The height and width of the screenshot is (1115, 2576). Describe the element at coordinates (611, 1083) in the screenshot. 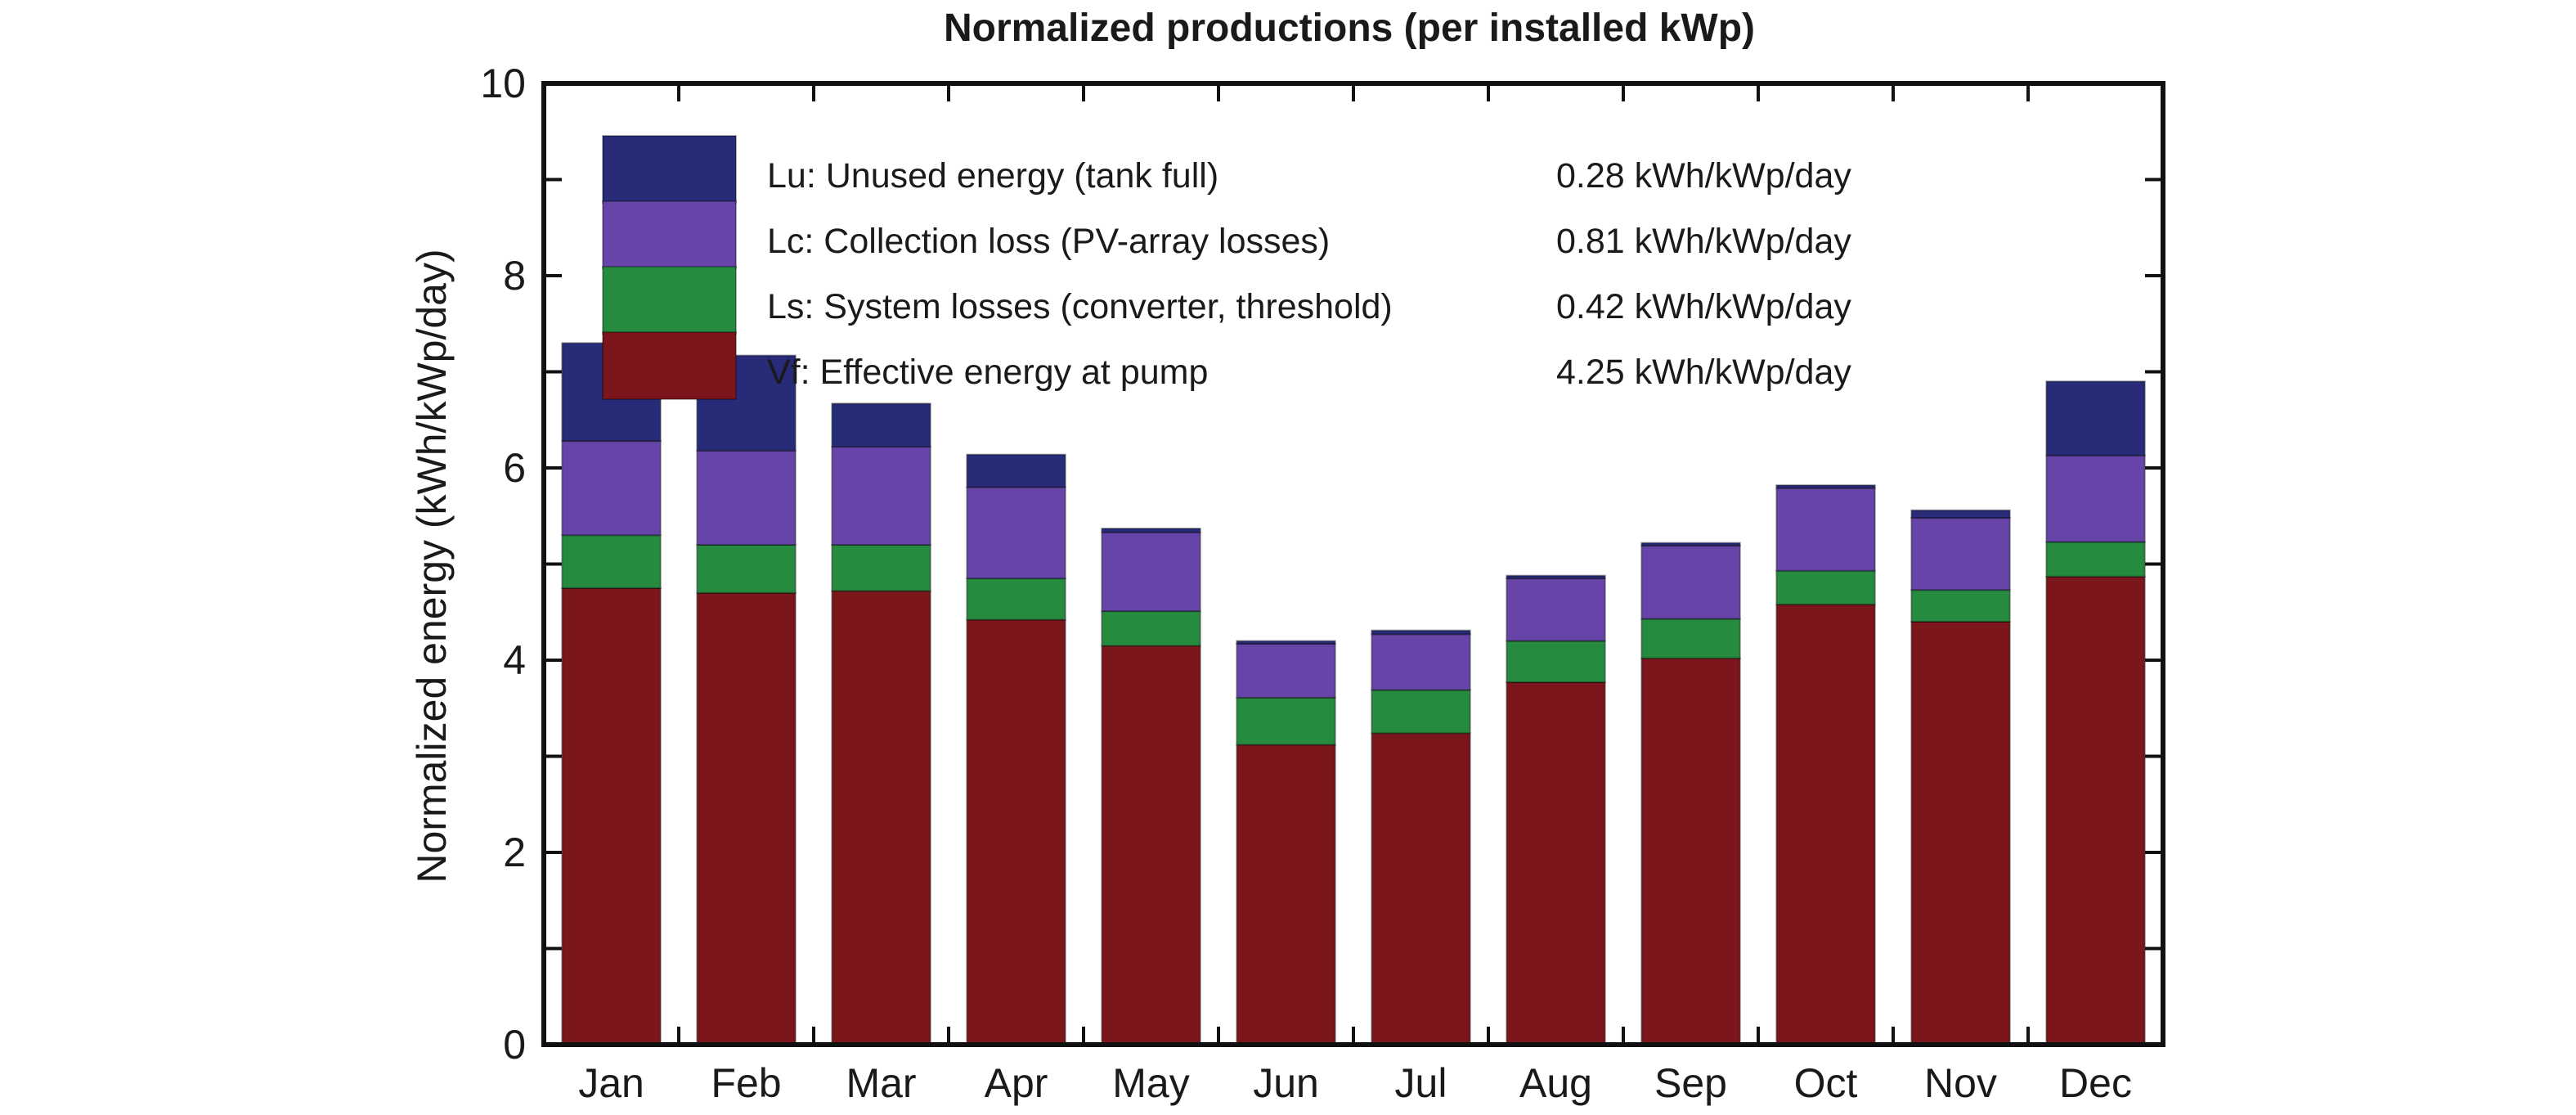

I see `x-tick-label: Jan` at that location.